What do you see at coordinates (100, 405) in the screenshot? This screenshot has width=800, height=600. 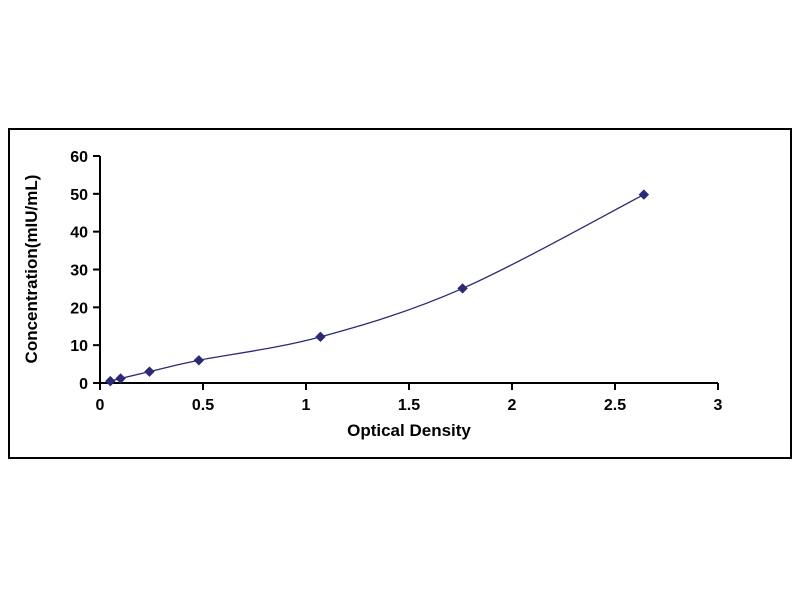 I see `x-tick-label: 0` at bounding box center [100, 405].